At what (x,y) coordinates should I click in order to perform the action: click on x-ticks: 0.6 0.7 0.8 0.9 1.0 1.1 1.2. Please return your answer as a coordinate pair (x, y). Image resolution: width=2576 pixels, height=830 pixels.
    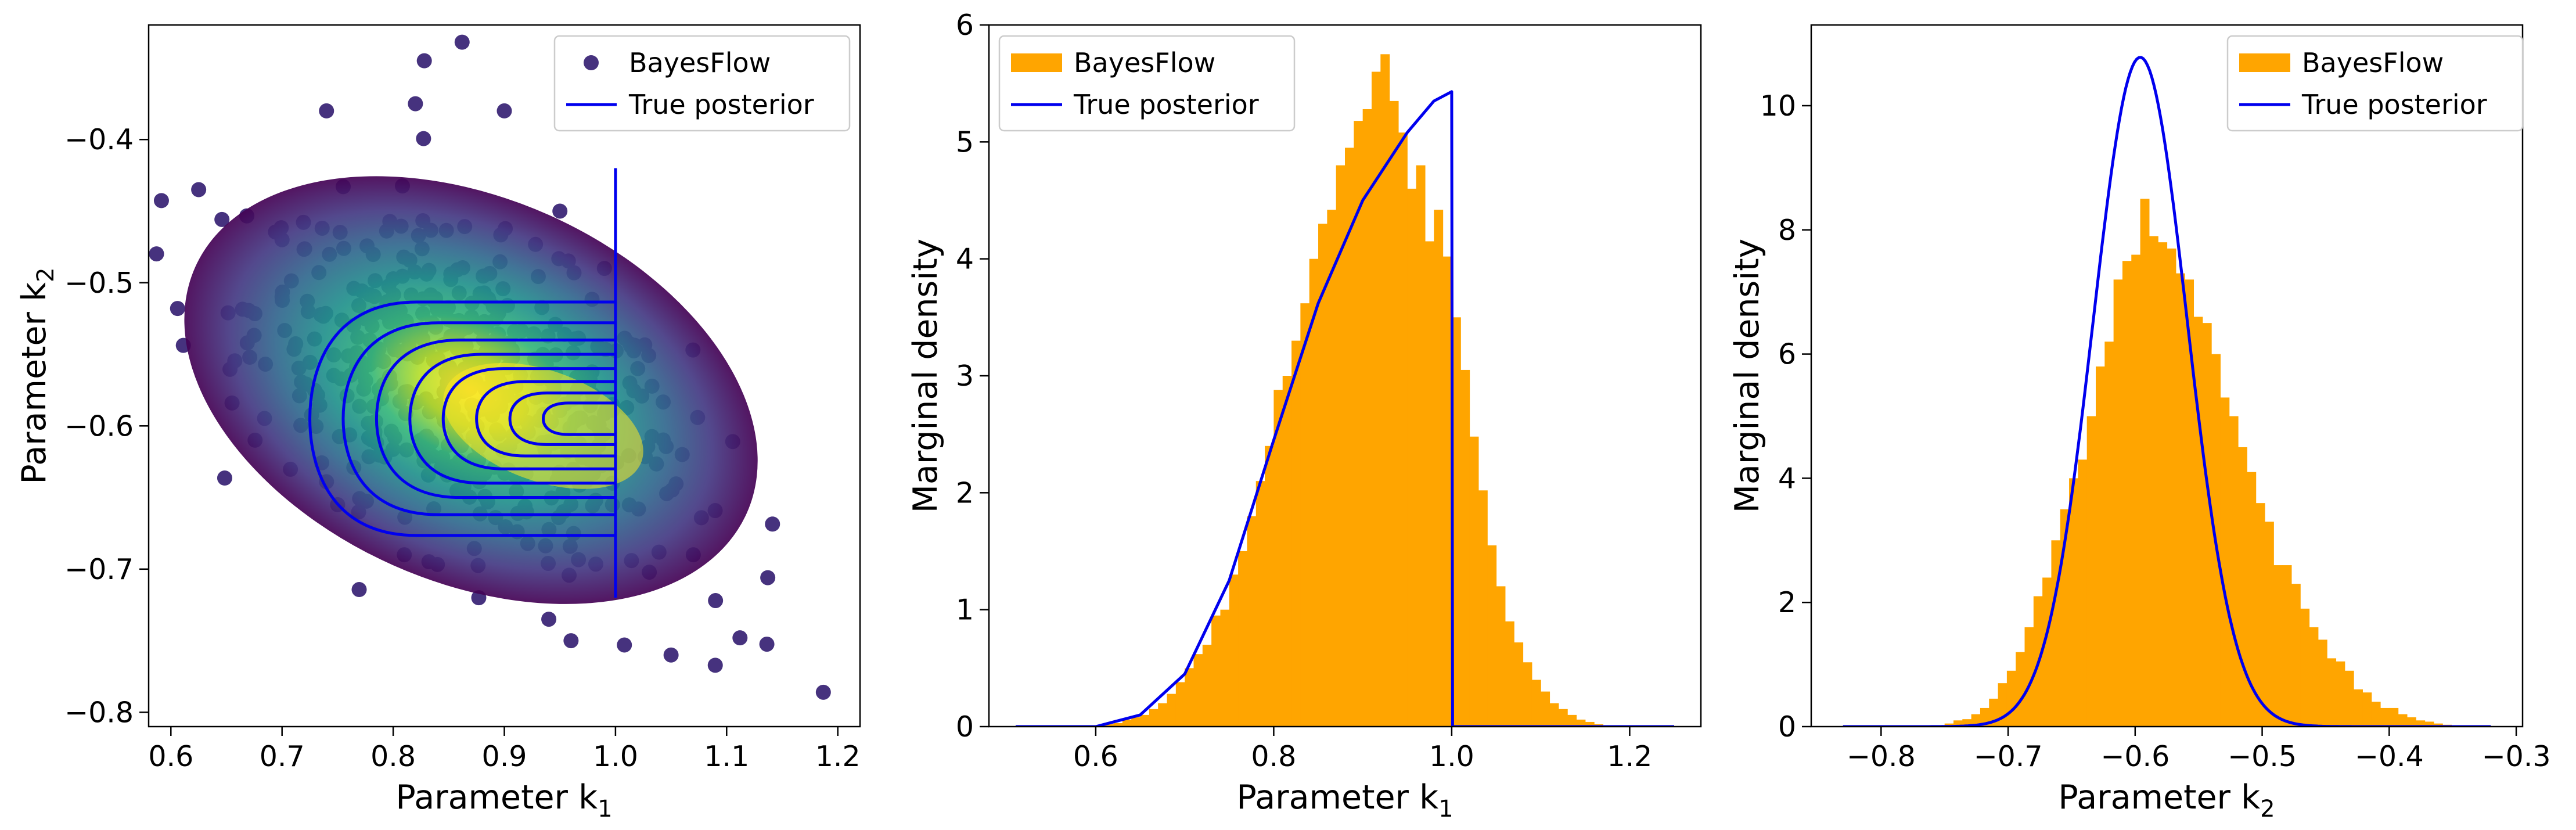
    Looking at the image, I should click on (504, 750).